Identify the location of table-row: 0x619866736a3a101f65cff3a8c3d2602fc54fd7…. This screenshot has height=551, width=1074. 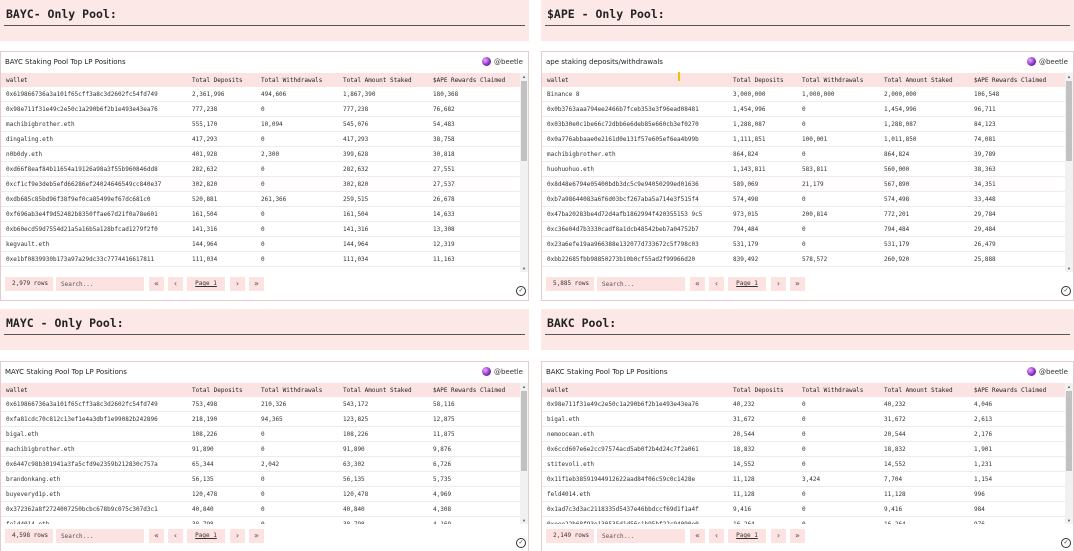
(260, 94).